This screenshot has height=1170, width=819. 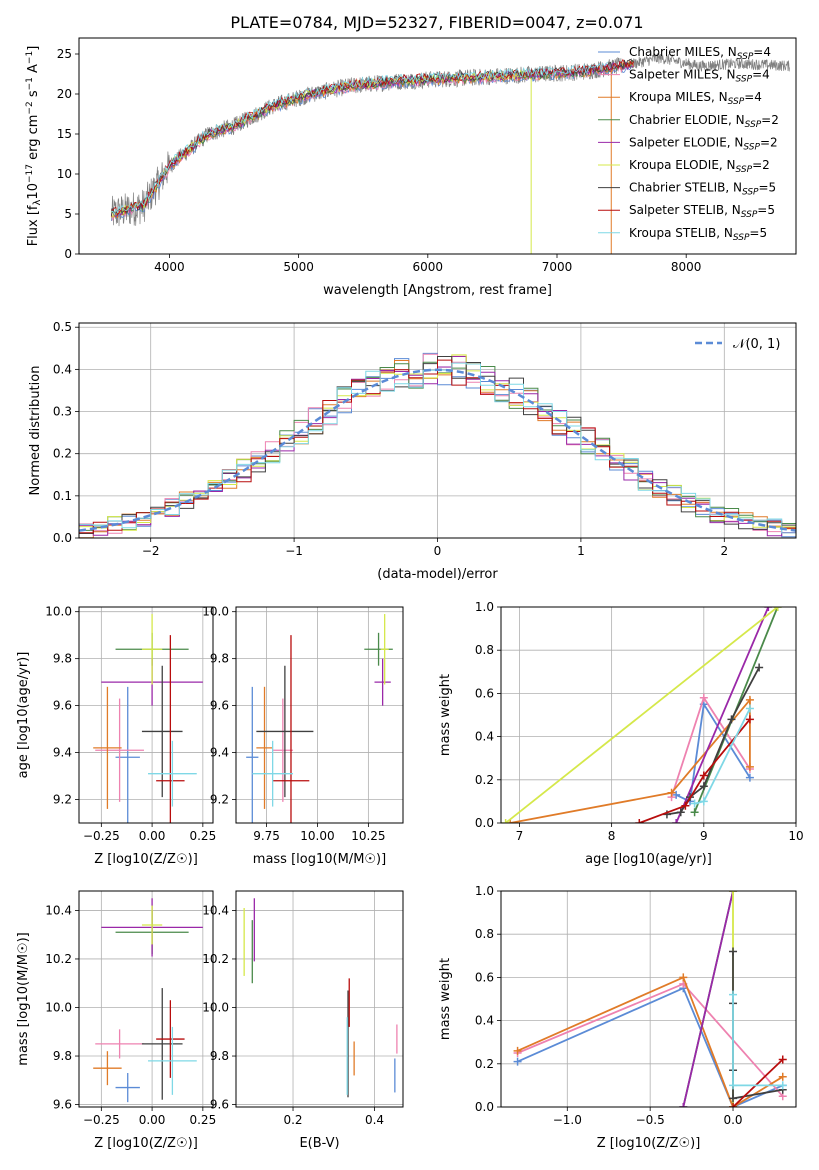 I want to click on x-axis-label: (data-model)/error, so click(x=437, y=574).